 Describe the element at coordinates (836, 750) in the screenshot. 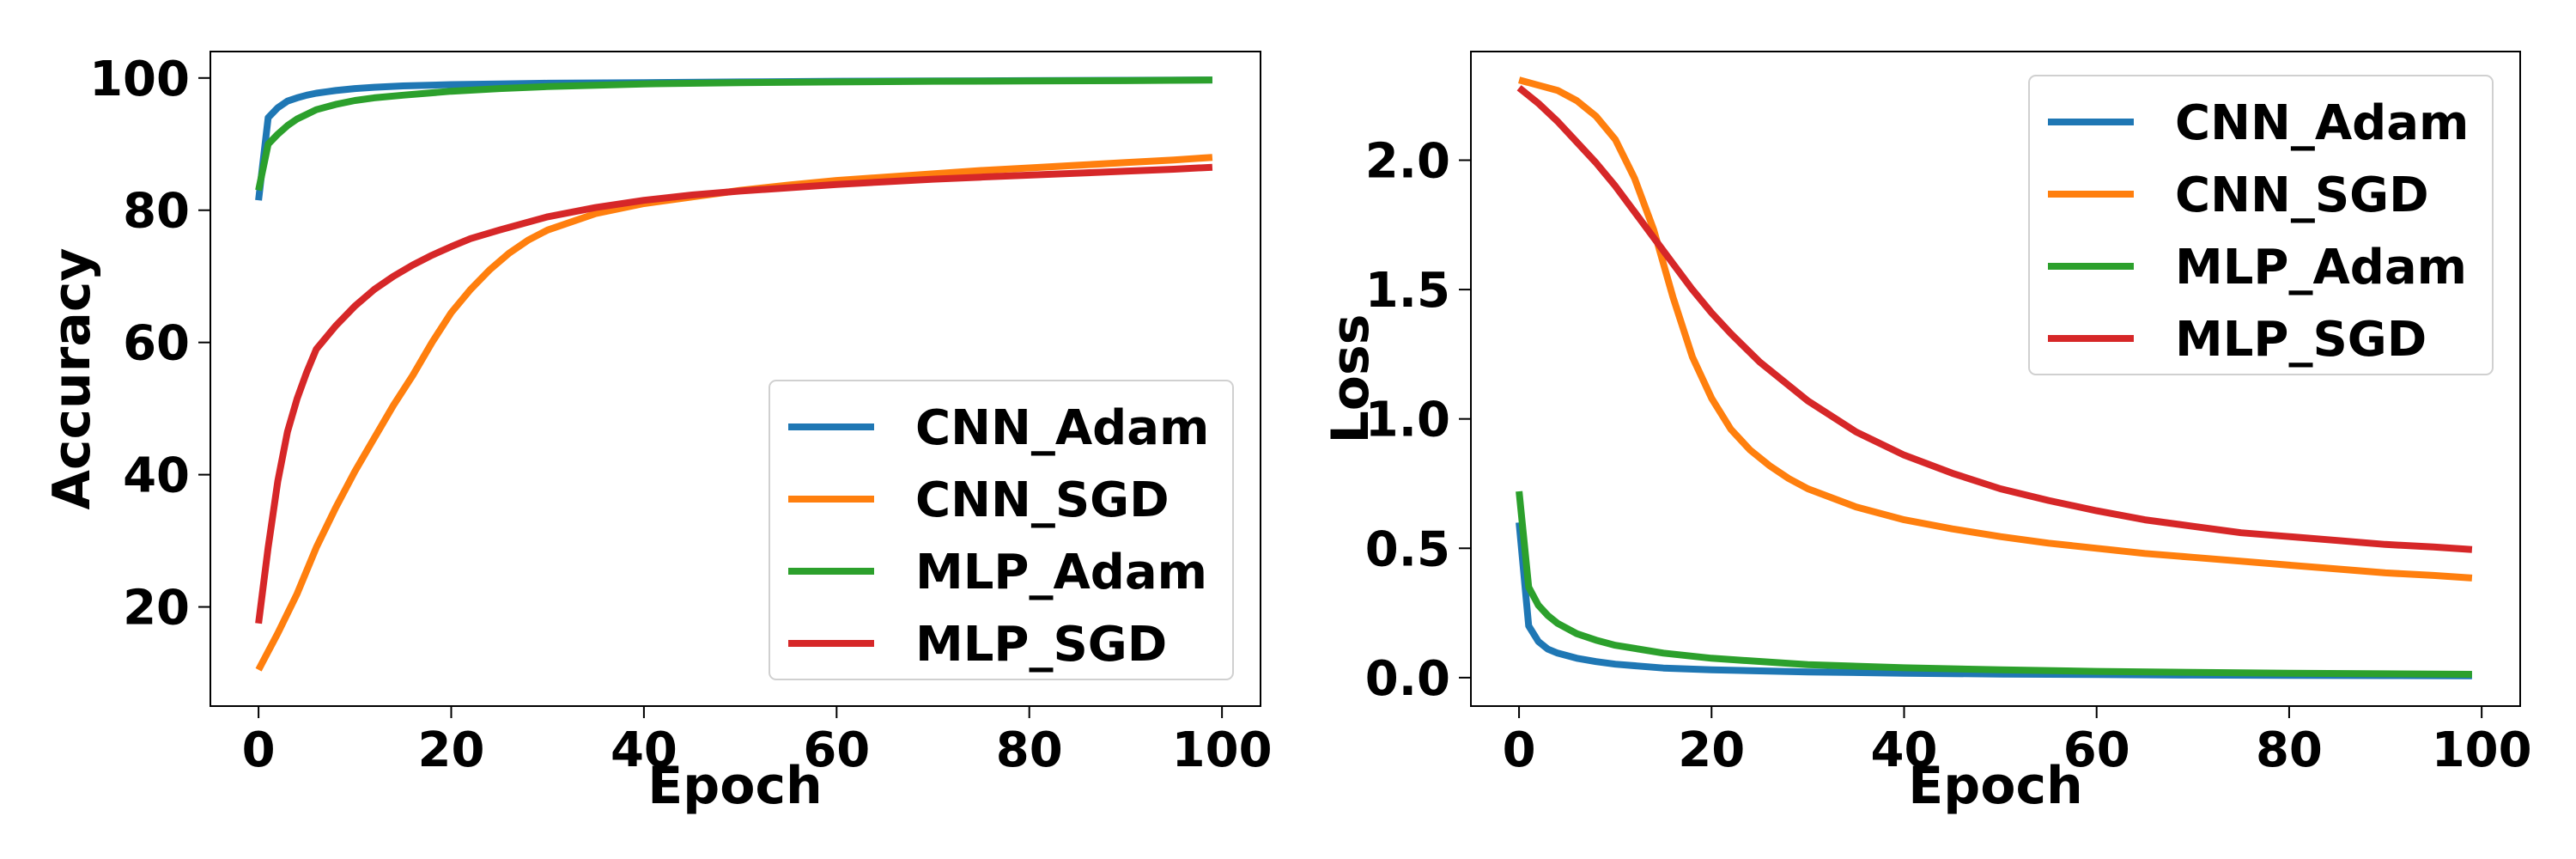

I see `accuracy-x-tick-label: 60` at that location.